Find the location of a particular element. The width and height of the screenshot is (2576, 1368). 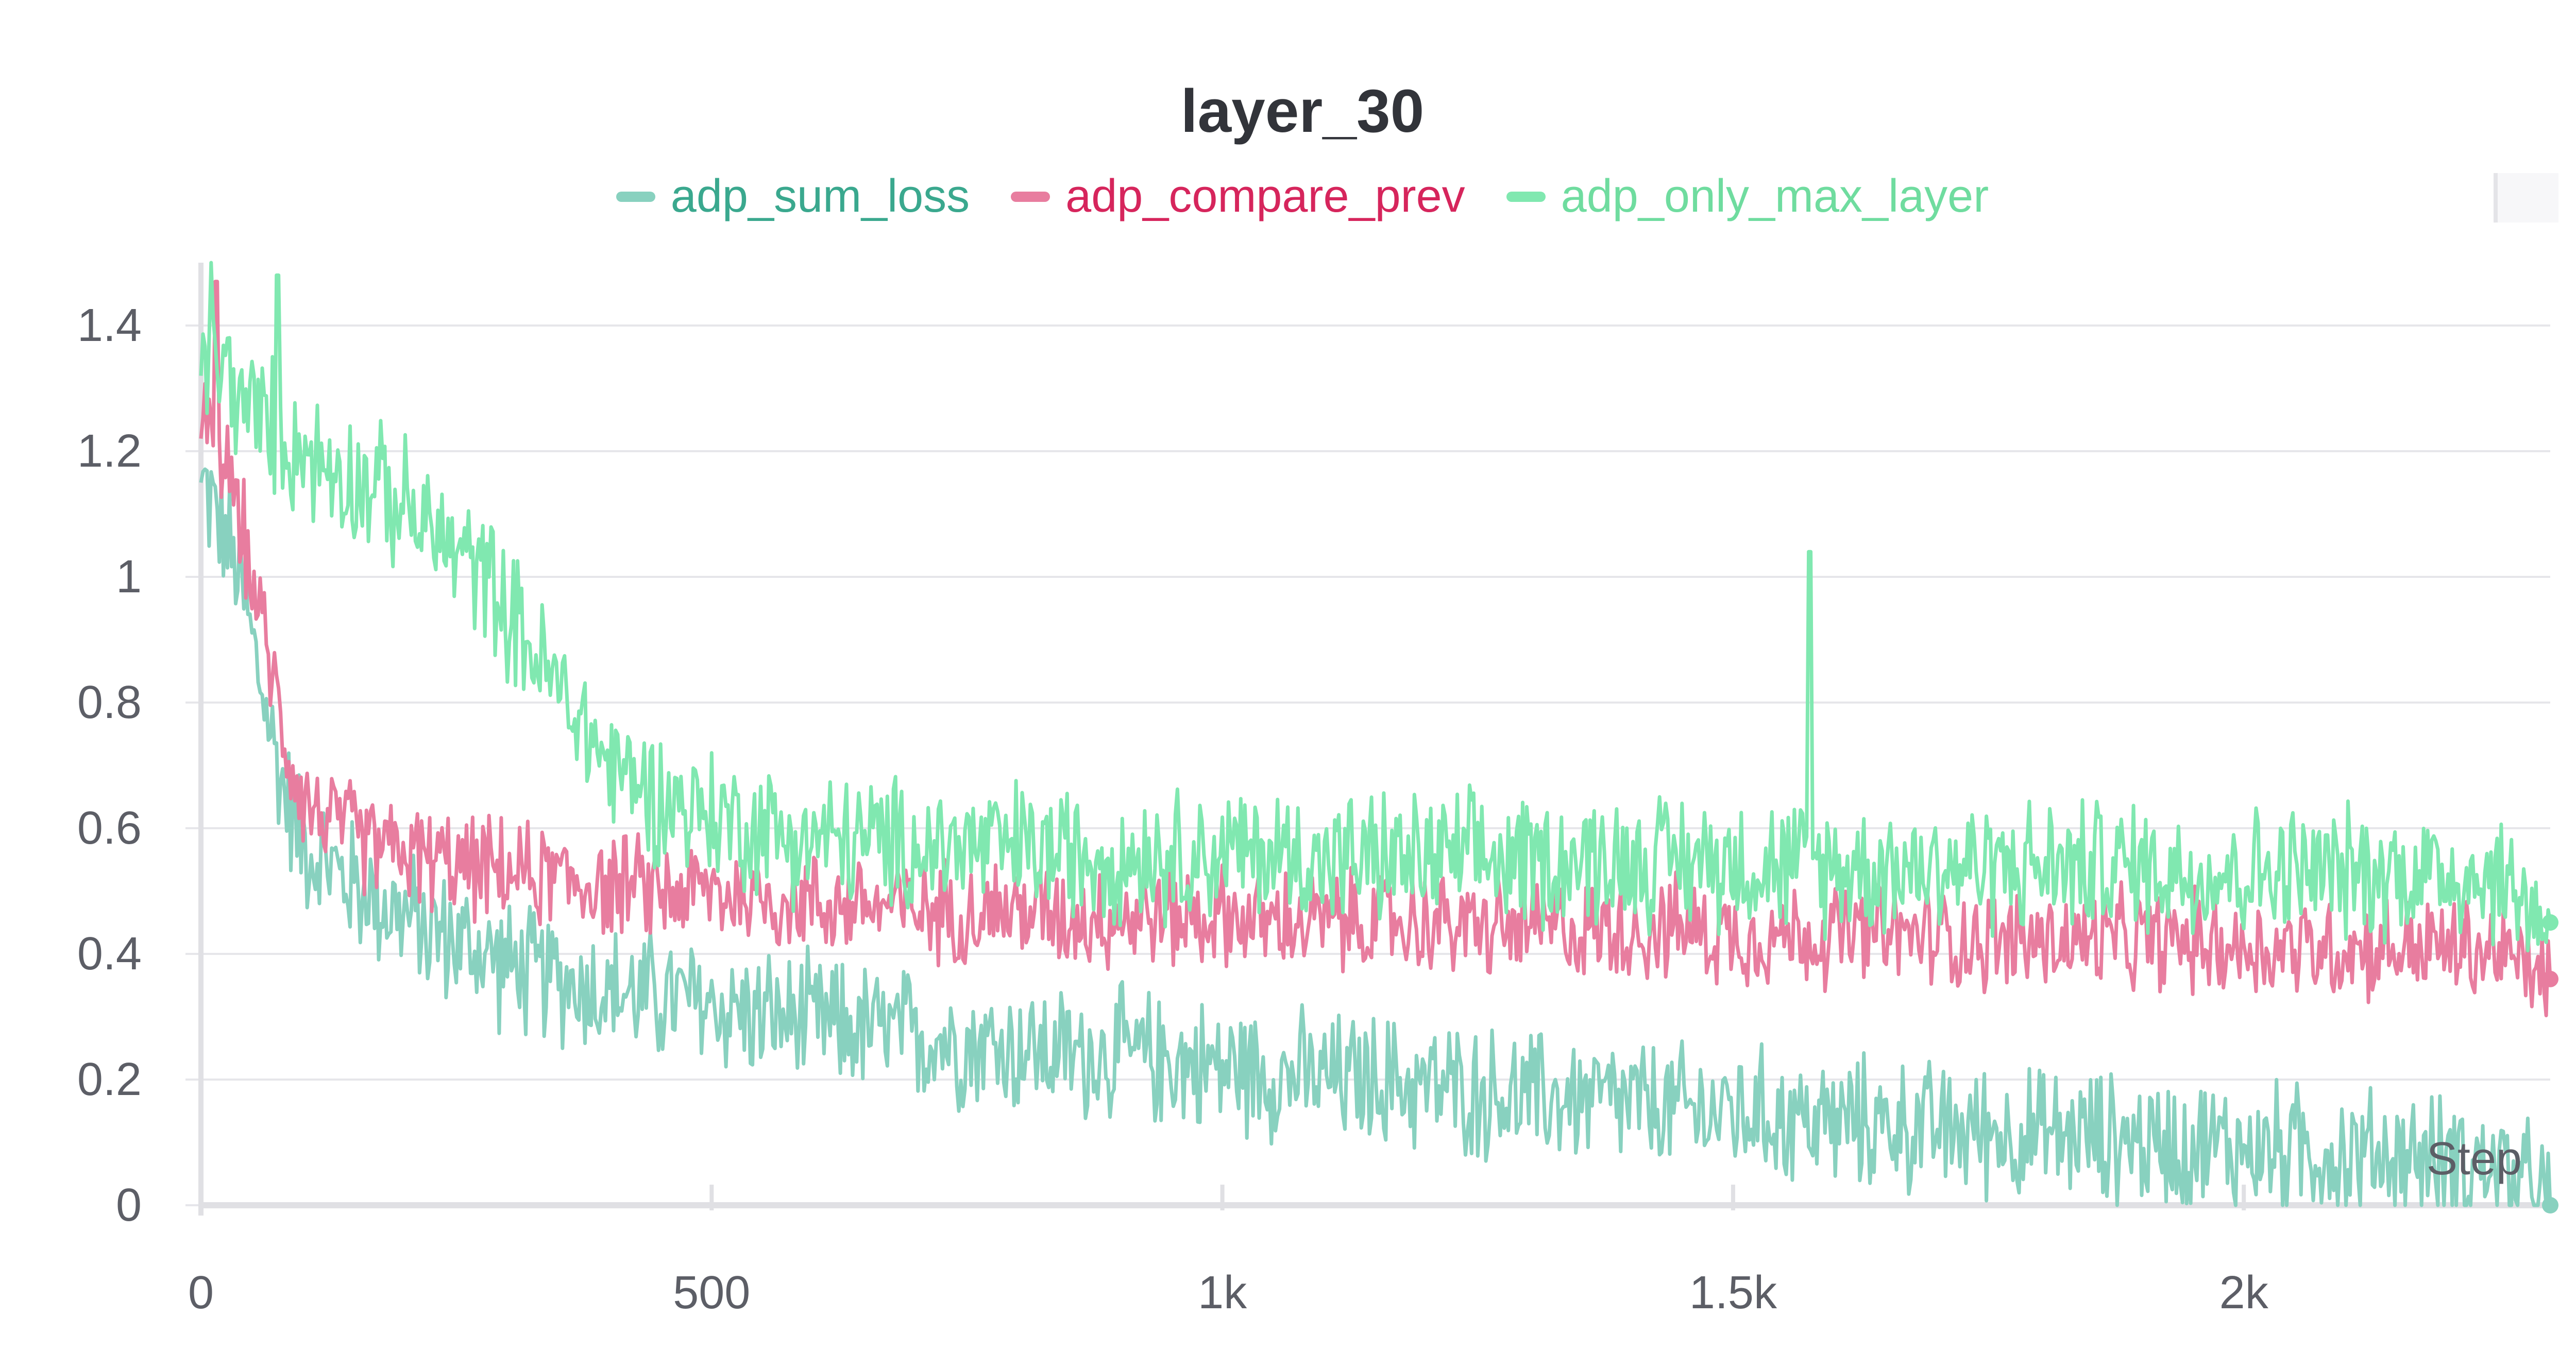

y-tick-label: 0 is located at coordinates (129, 1205).